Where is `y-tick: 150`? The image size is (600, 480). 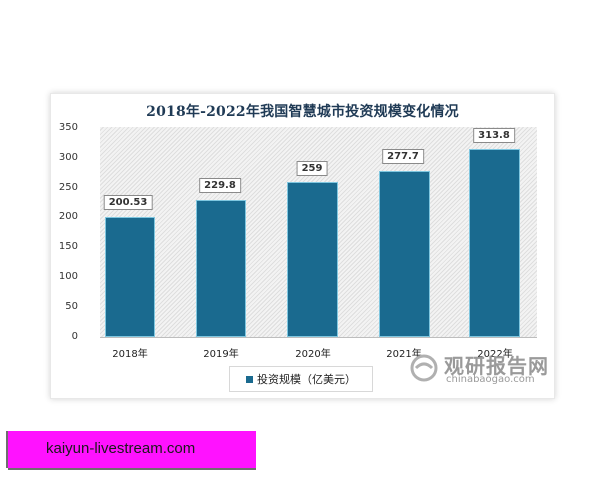
y-tick: 150 is located at coordinates (68, 246).